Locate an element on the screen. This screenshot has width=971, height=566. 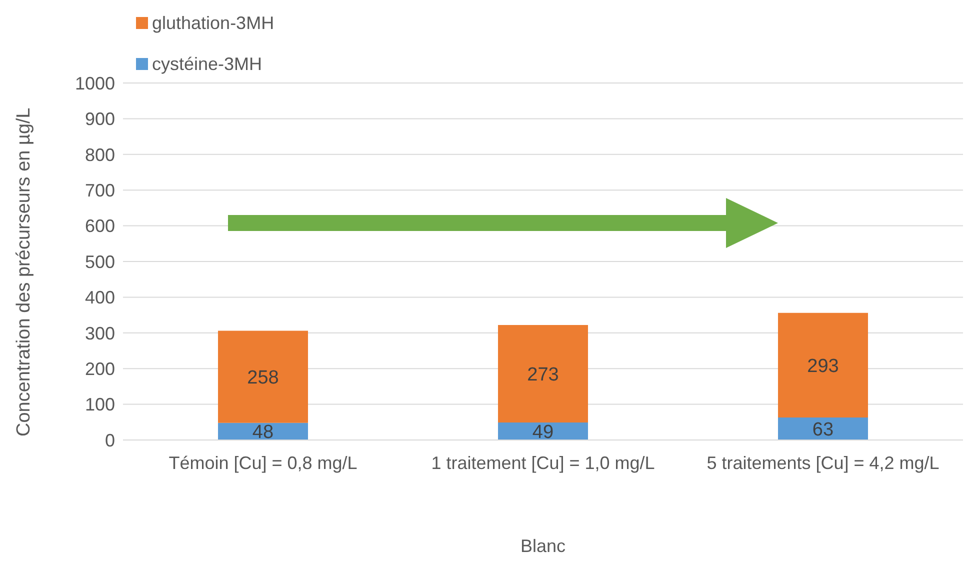
x-tick-label: 5 traitements [Cu] = 4,2 mg/L is located at coordinates (823, 462).